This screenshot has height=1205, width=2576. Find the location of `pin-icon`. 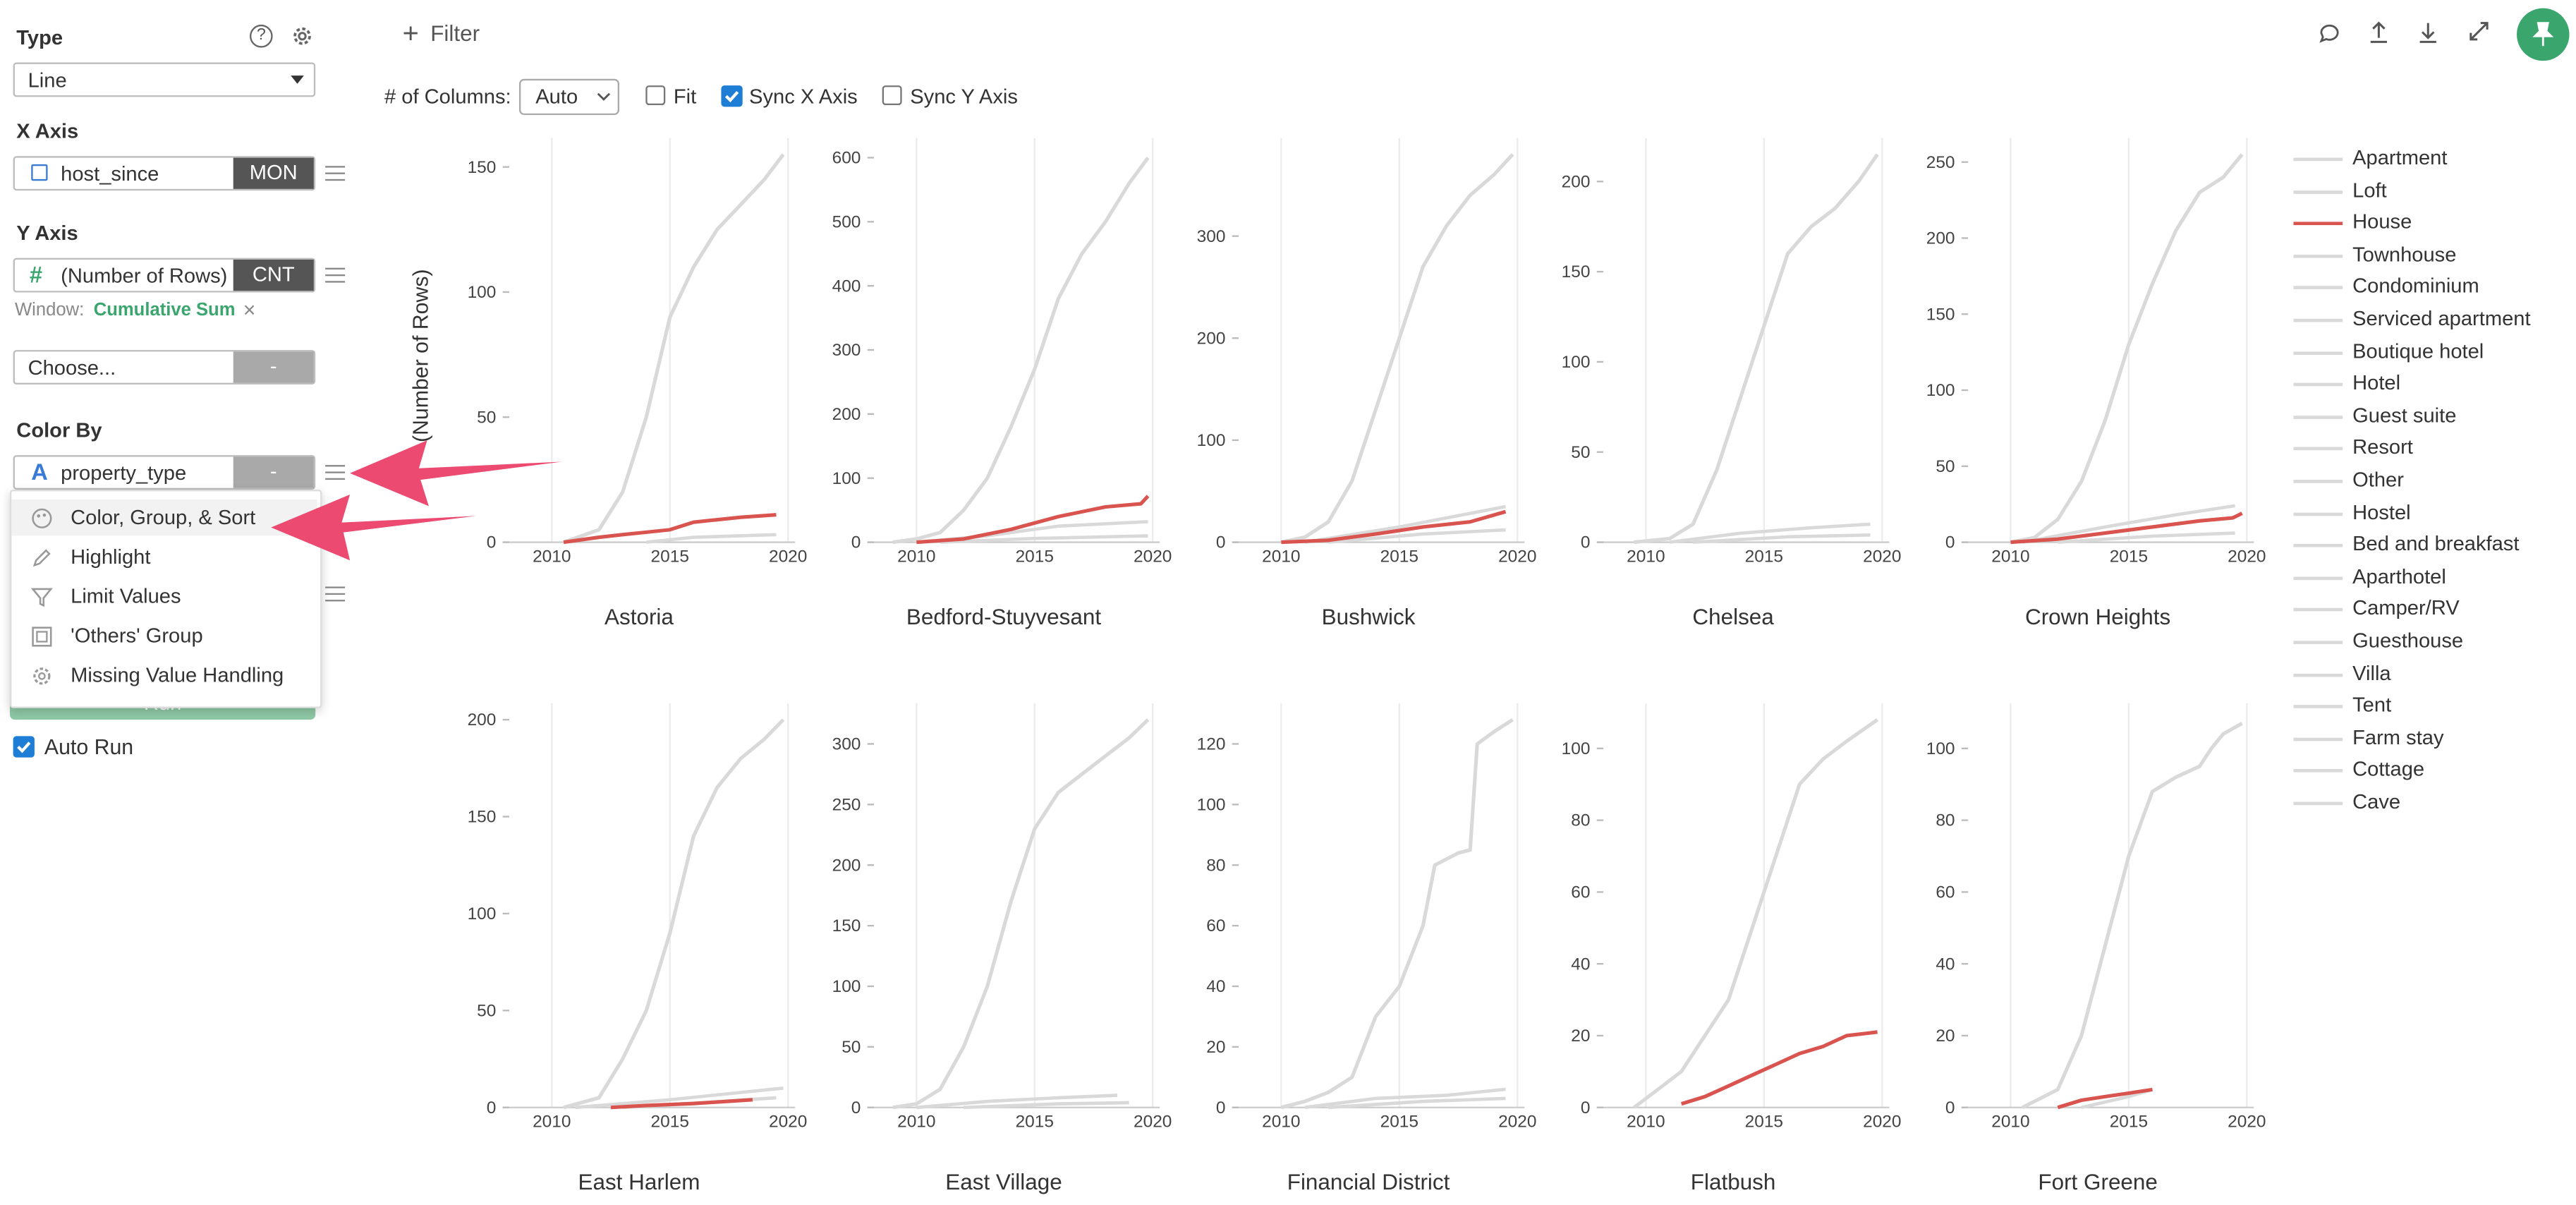

pin-icon is located at coordinates (2543, 34).